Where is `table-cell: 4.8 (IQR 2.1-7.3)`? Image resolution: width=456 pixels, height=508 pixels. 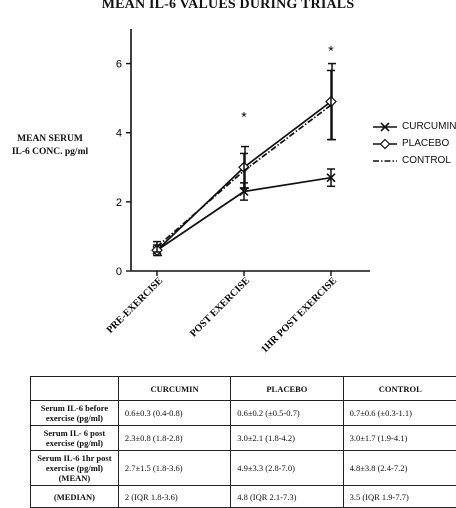 table-cell: 4.8 (IQR 2.1-7.3) is located at coordinates (287, 497).